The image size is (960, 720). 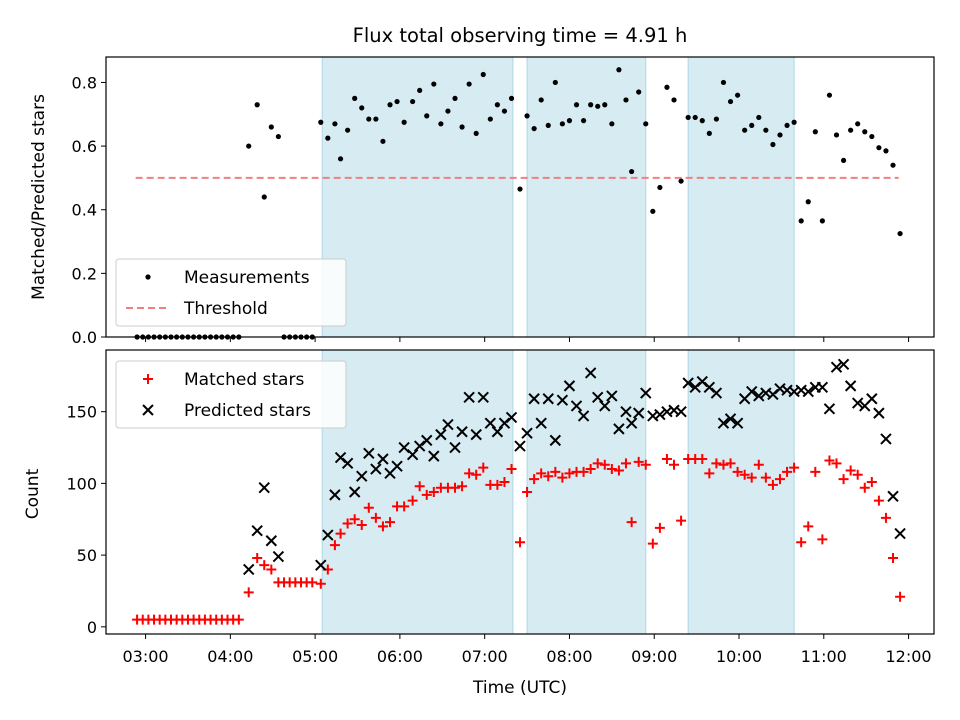 What do you see at coordinates (84, 210) in the screenshot?
I see `y-tick-label: 0.4` at bounding box center [84, 210].